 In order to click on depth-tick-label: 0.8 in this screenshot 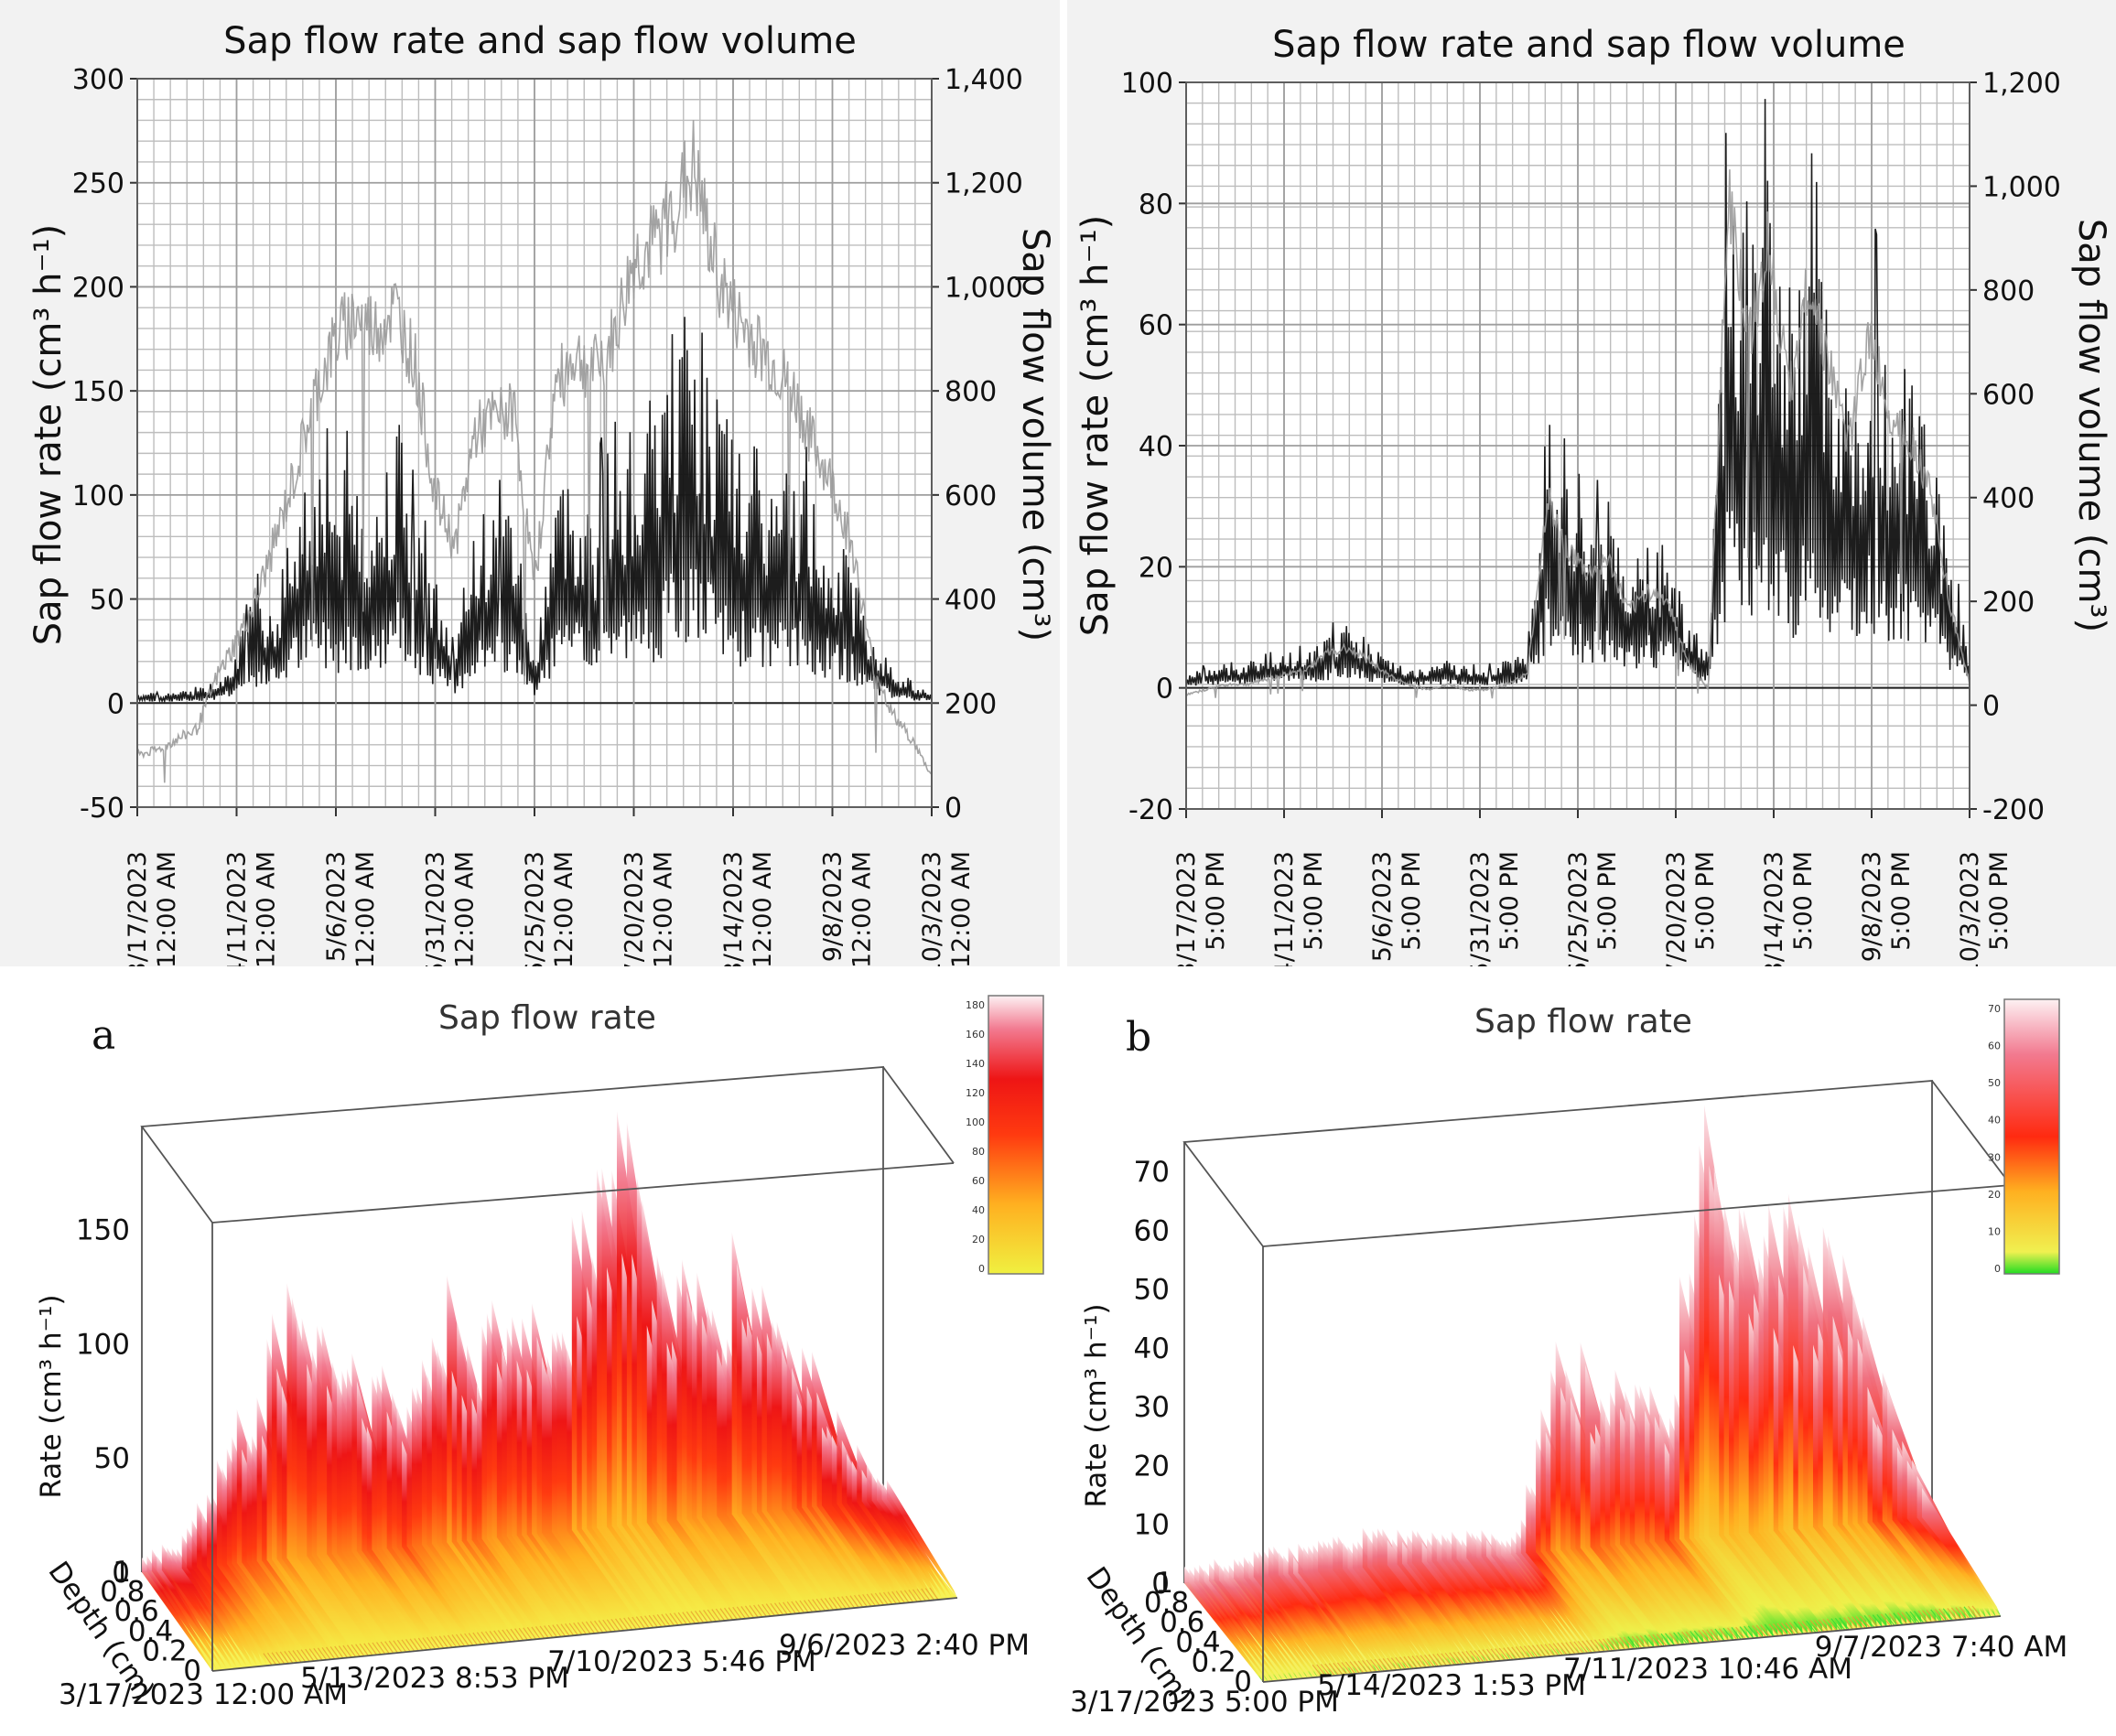, I will do `click(122, 1593)`.